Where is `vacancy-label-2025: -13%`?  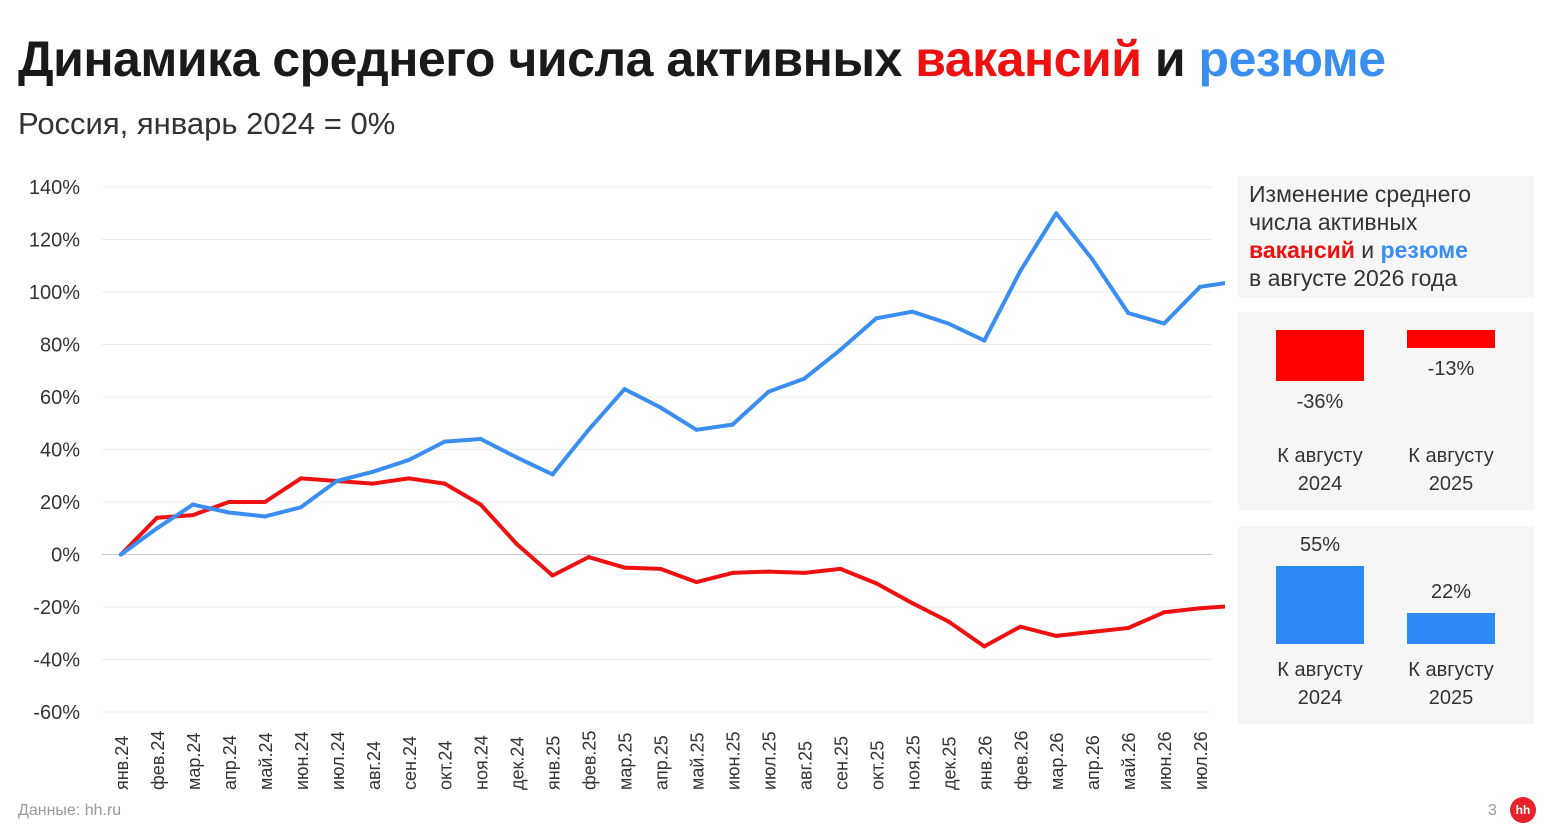
vacancy-label-2025: -13% is located at coordinates (1451, 369).